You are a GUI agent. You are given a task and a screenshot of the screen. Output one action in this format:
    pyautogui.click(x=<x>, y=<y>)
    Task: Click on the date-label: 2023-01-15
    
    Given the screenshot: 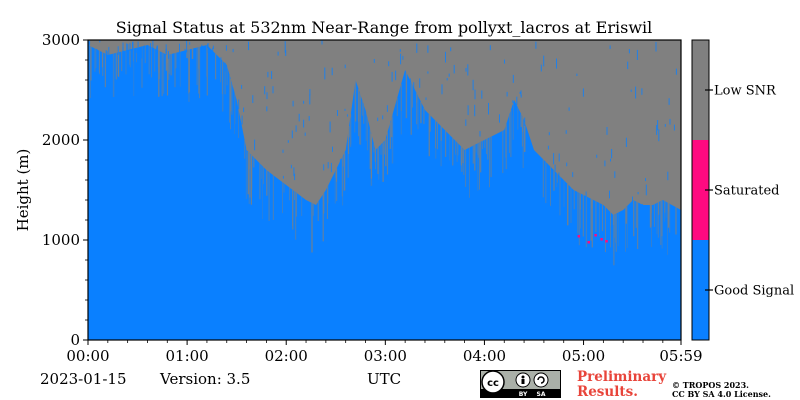 What is the action you would take?
    pyautogui.click(x=83, y=379)
    